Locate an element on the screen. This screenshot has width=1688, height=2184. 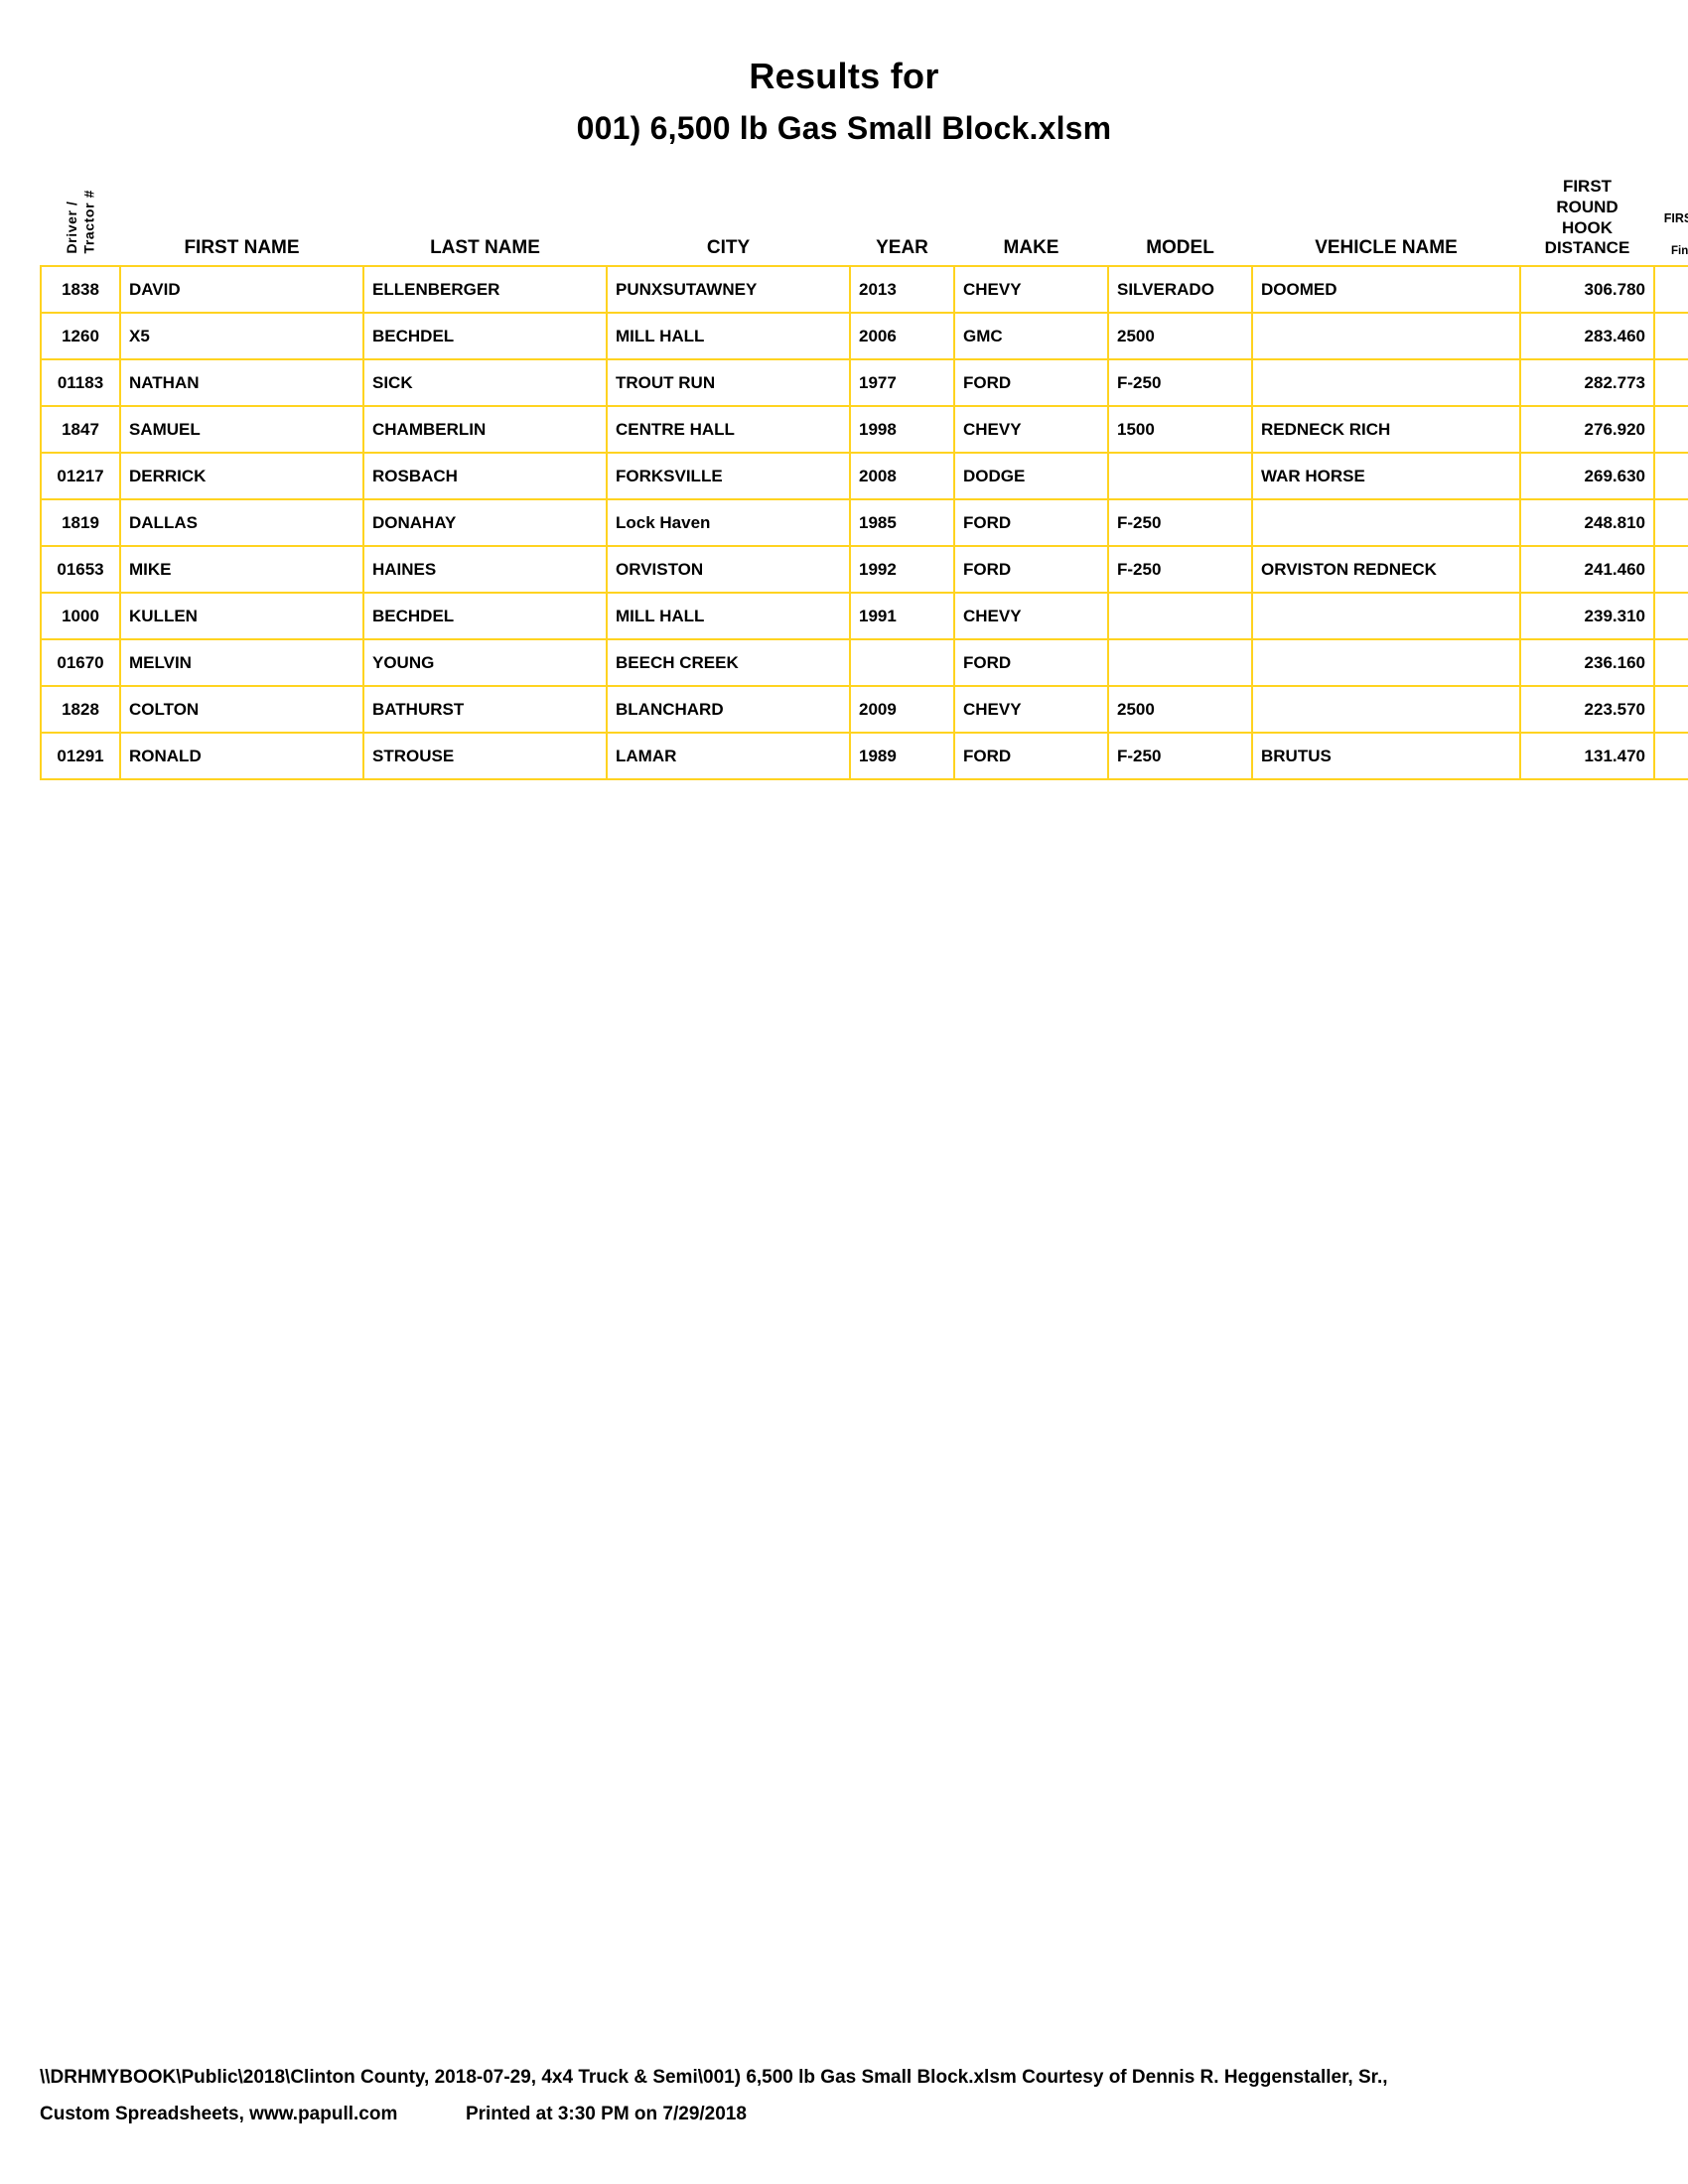
cell-first-name: DALLAS is located at coordinates (241, 523).